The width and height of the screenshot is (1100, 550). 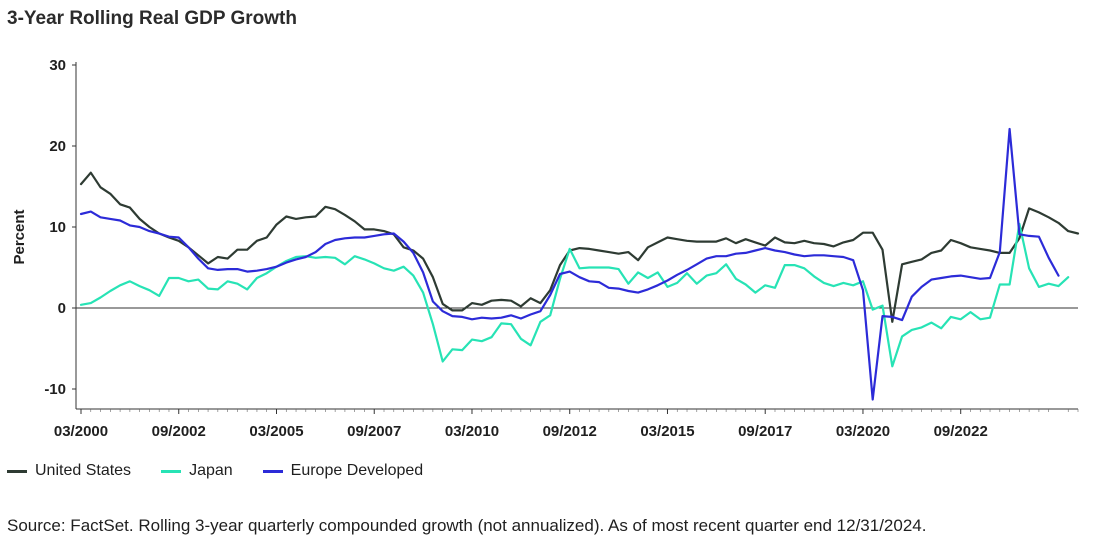 What do you see at coordinates (83, 470) in the screenshot?
I see `legend-label-united-states: United States` at bounding box center [83, 470].